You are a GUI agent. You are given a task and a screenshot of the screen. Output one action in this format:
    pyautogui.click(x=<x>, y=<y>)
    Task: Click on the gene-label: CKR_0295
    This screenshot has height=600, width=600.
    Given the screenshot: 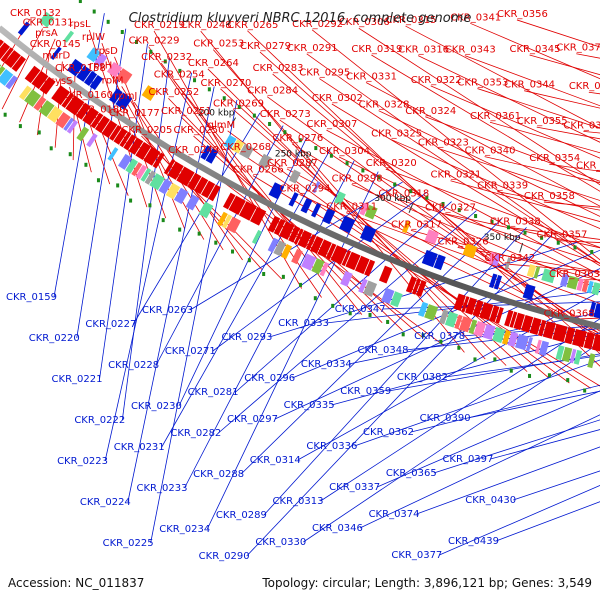 What is the action you would take?
    pyautogui.click(x=324, y=73)
    